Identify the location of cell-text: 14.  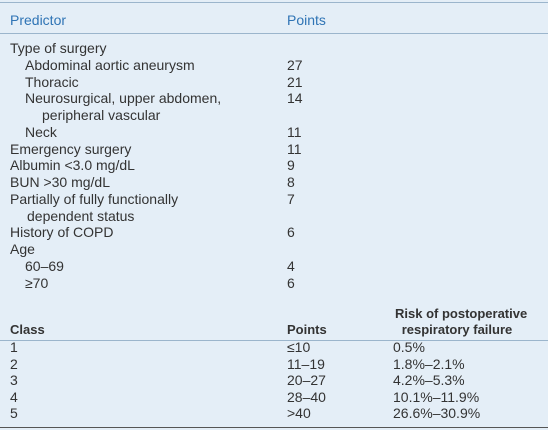
(295, 98).